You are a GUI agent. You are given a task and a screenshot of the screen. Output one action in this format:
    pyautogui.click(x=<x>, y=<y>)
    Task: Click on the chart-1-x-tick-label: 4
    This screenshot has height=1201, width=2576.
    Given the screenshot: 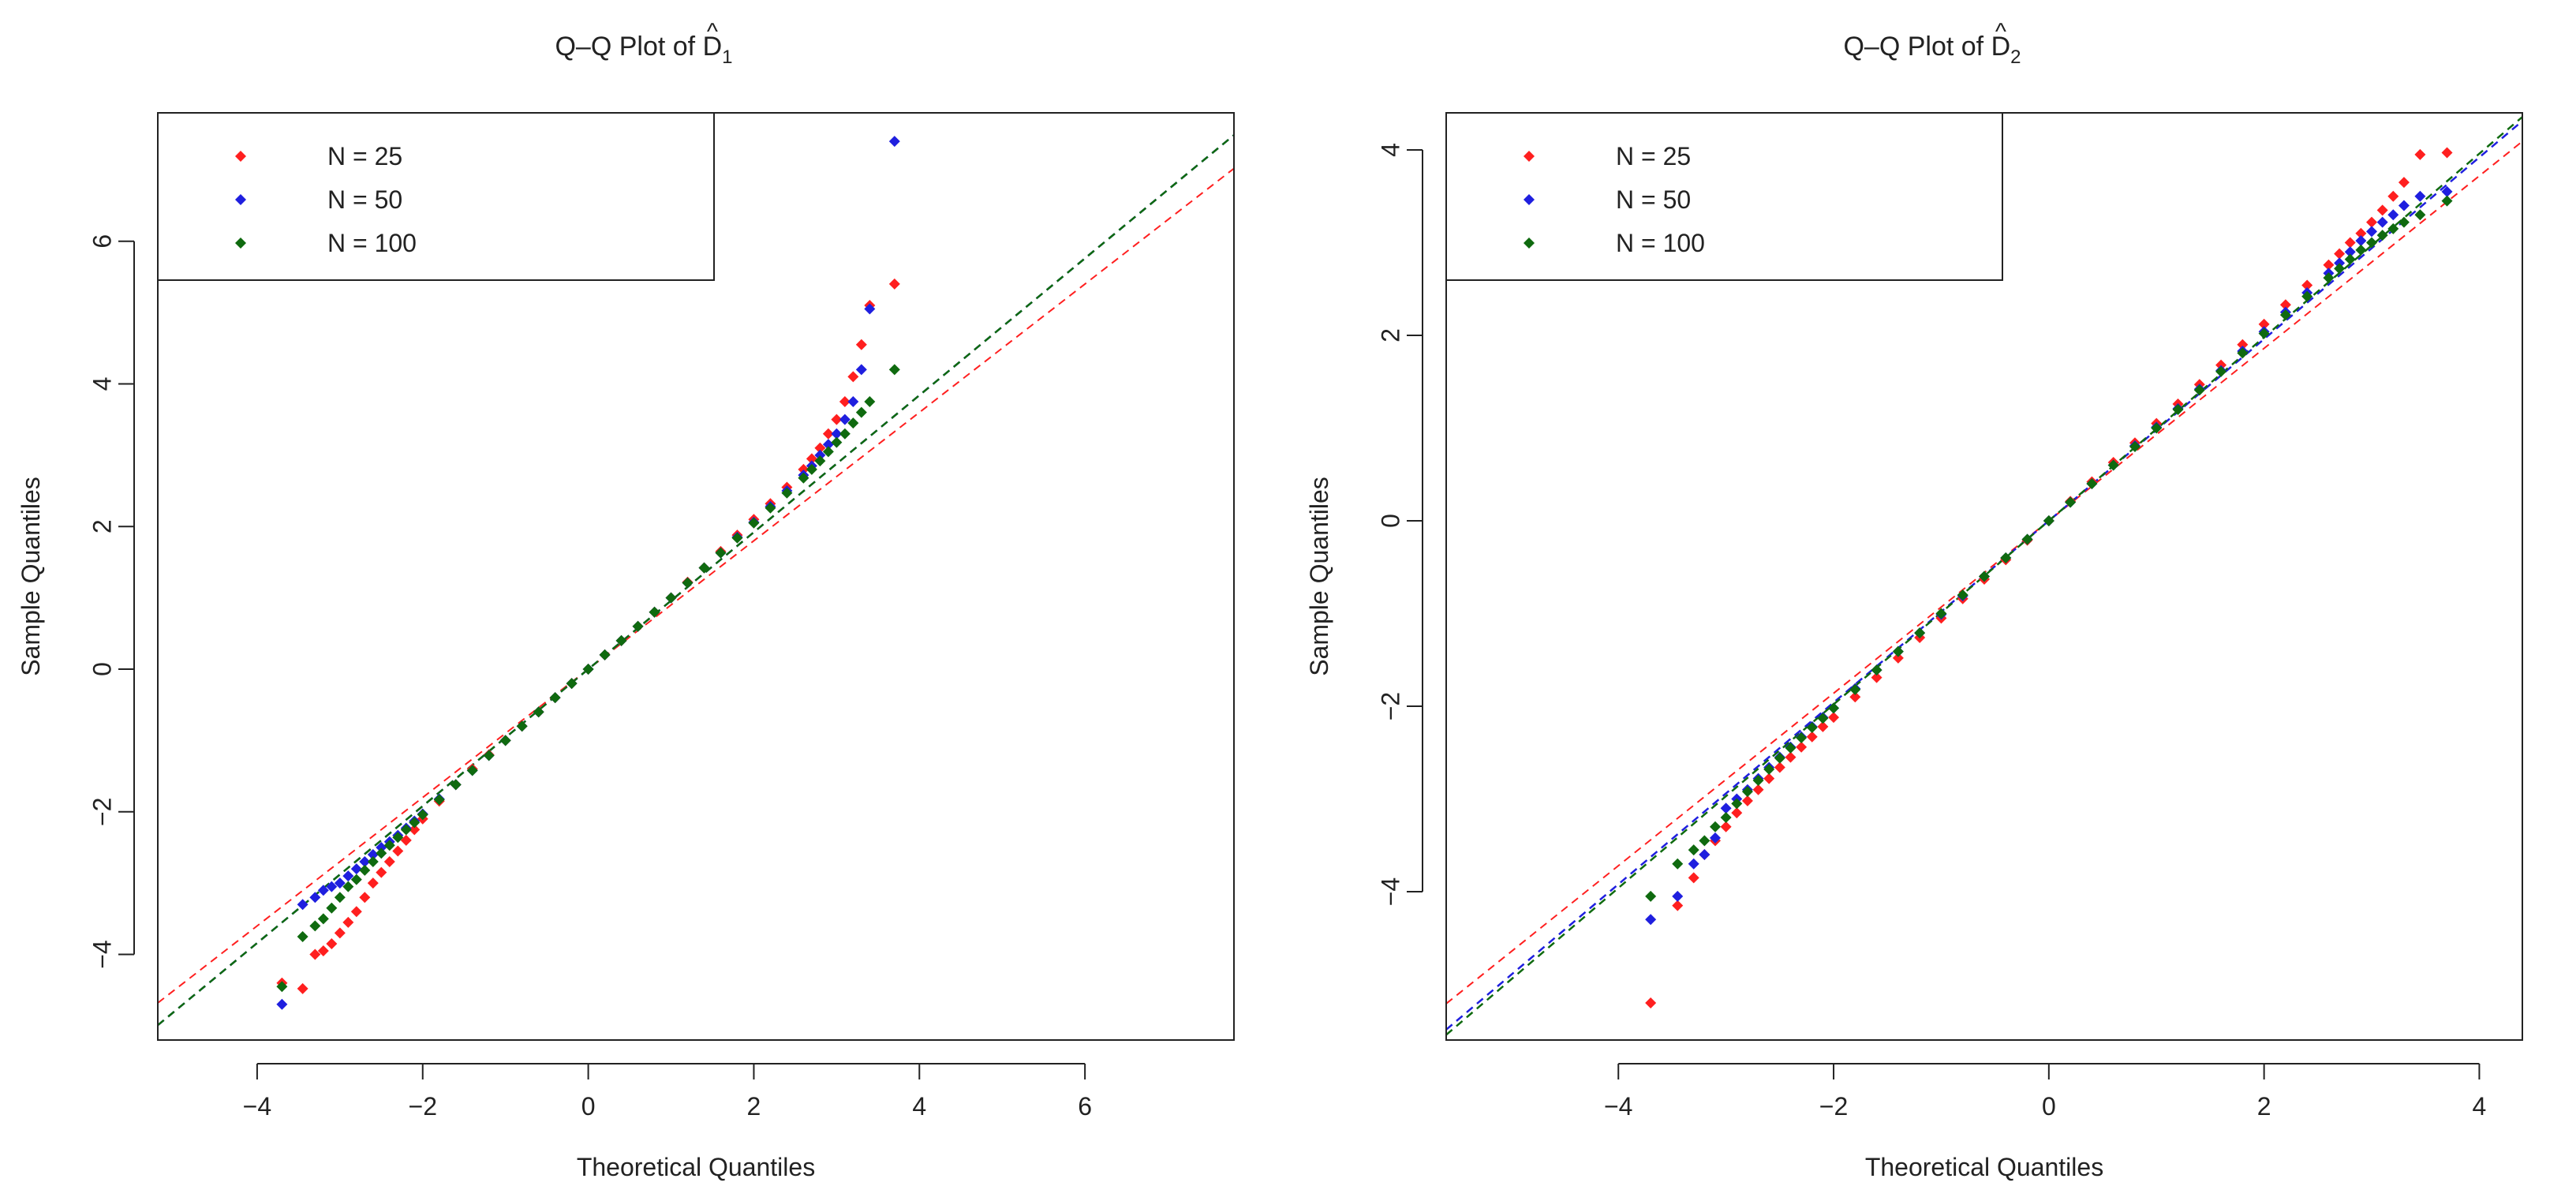 What is the action you would take?
    pyautogui.click(x=919, y=1106)
    